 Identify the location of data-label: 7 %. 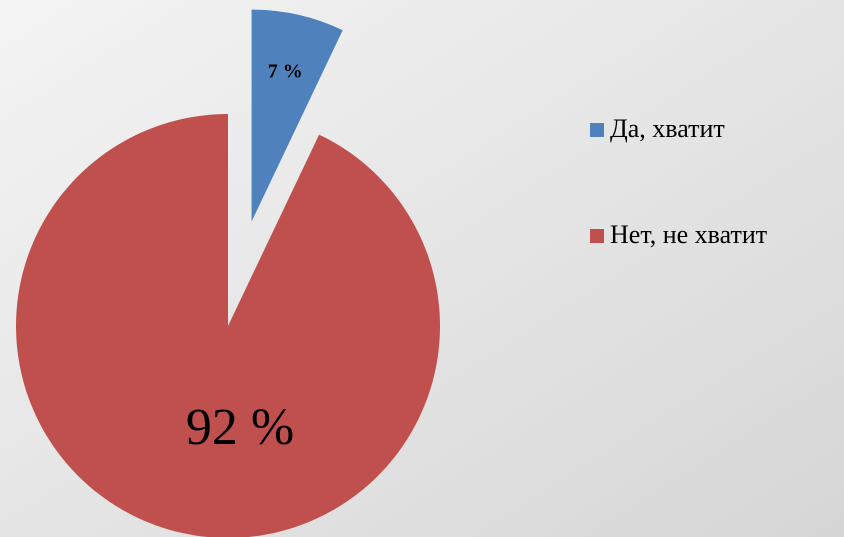
(285, 71).